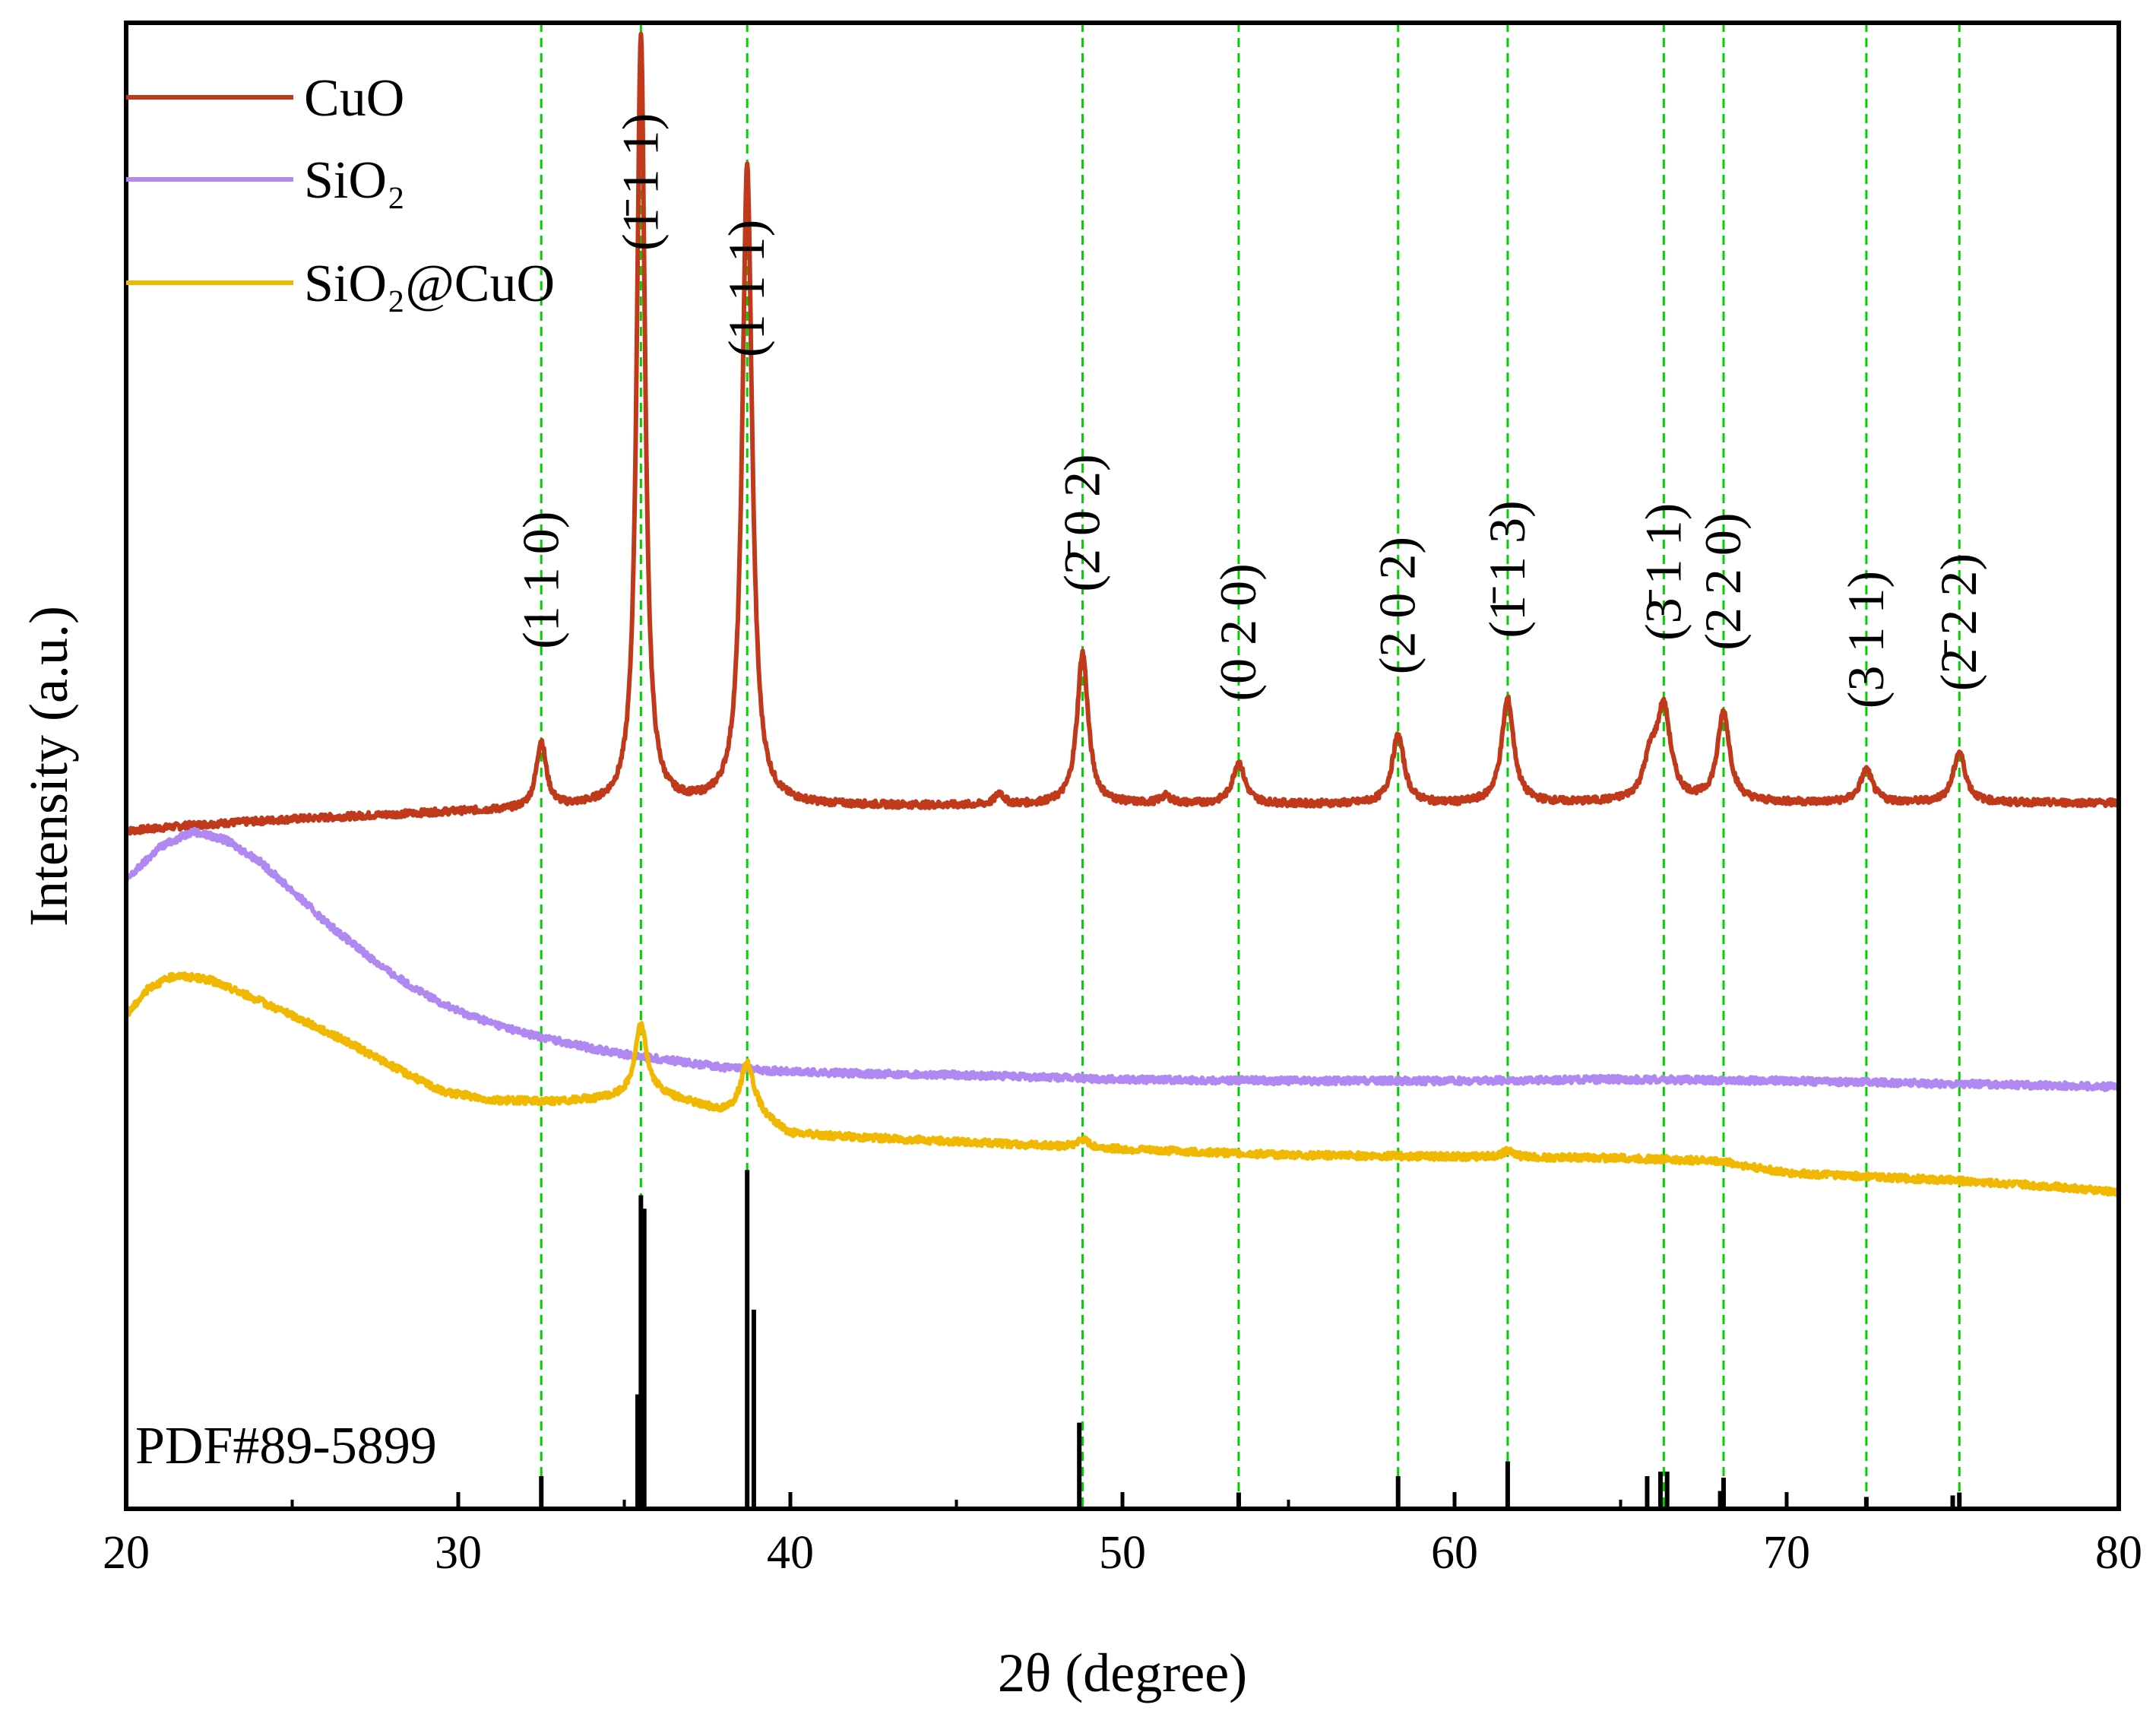 This screenshot has width=2156, height=1711. I want to click on legend: CuO SiO₂ SiO₂@CuO, so click(340, 191).